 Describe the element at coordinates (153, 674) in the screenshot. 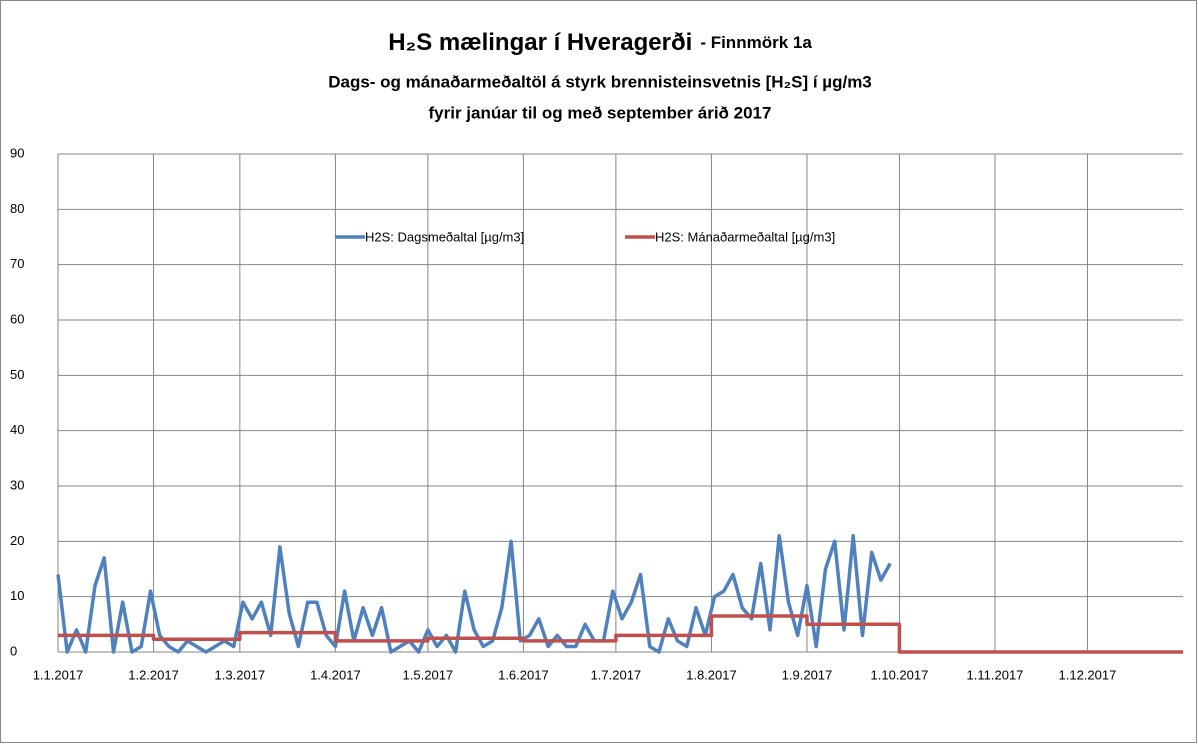

I see `x-tick-label: 1.2.2017` at that location.